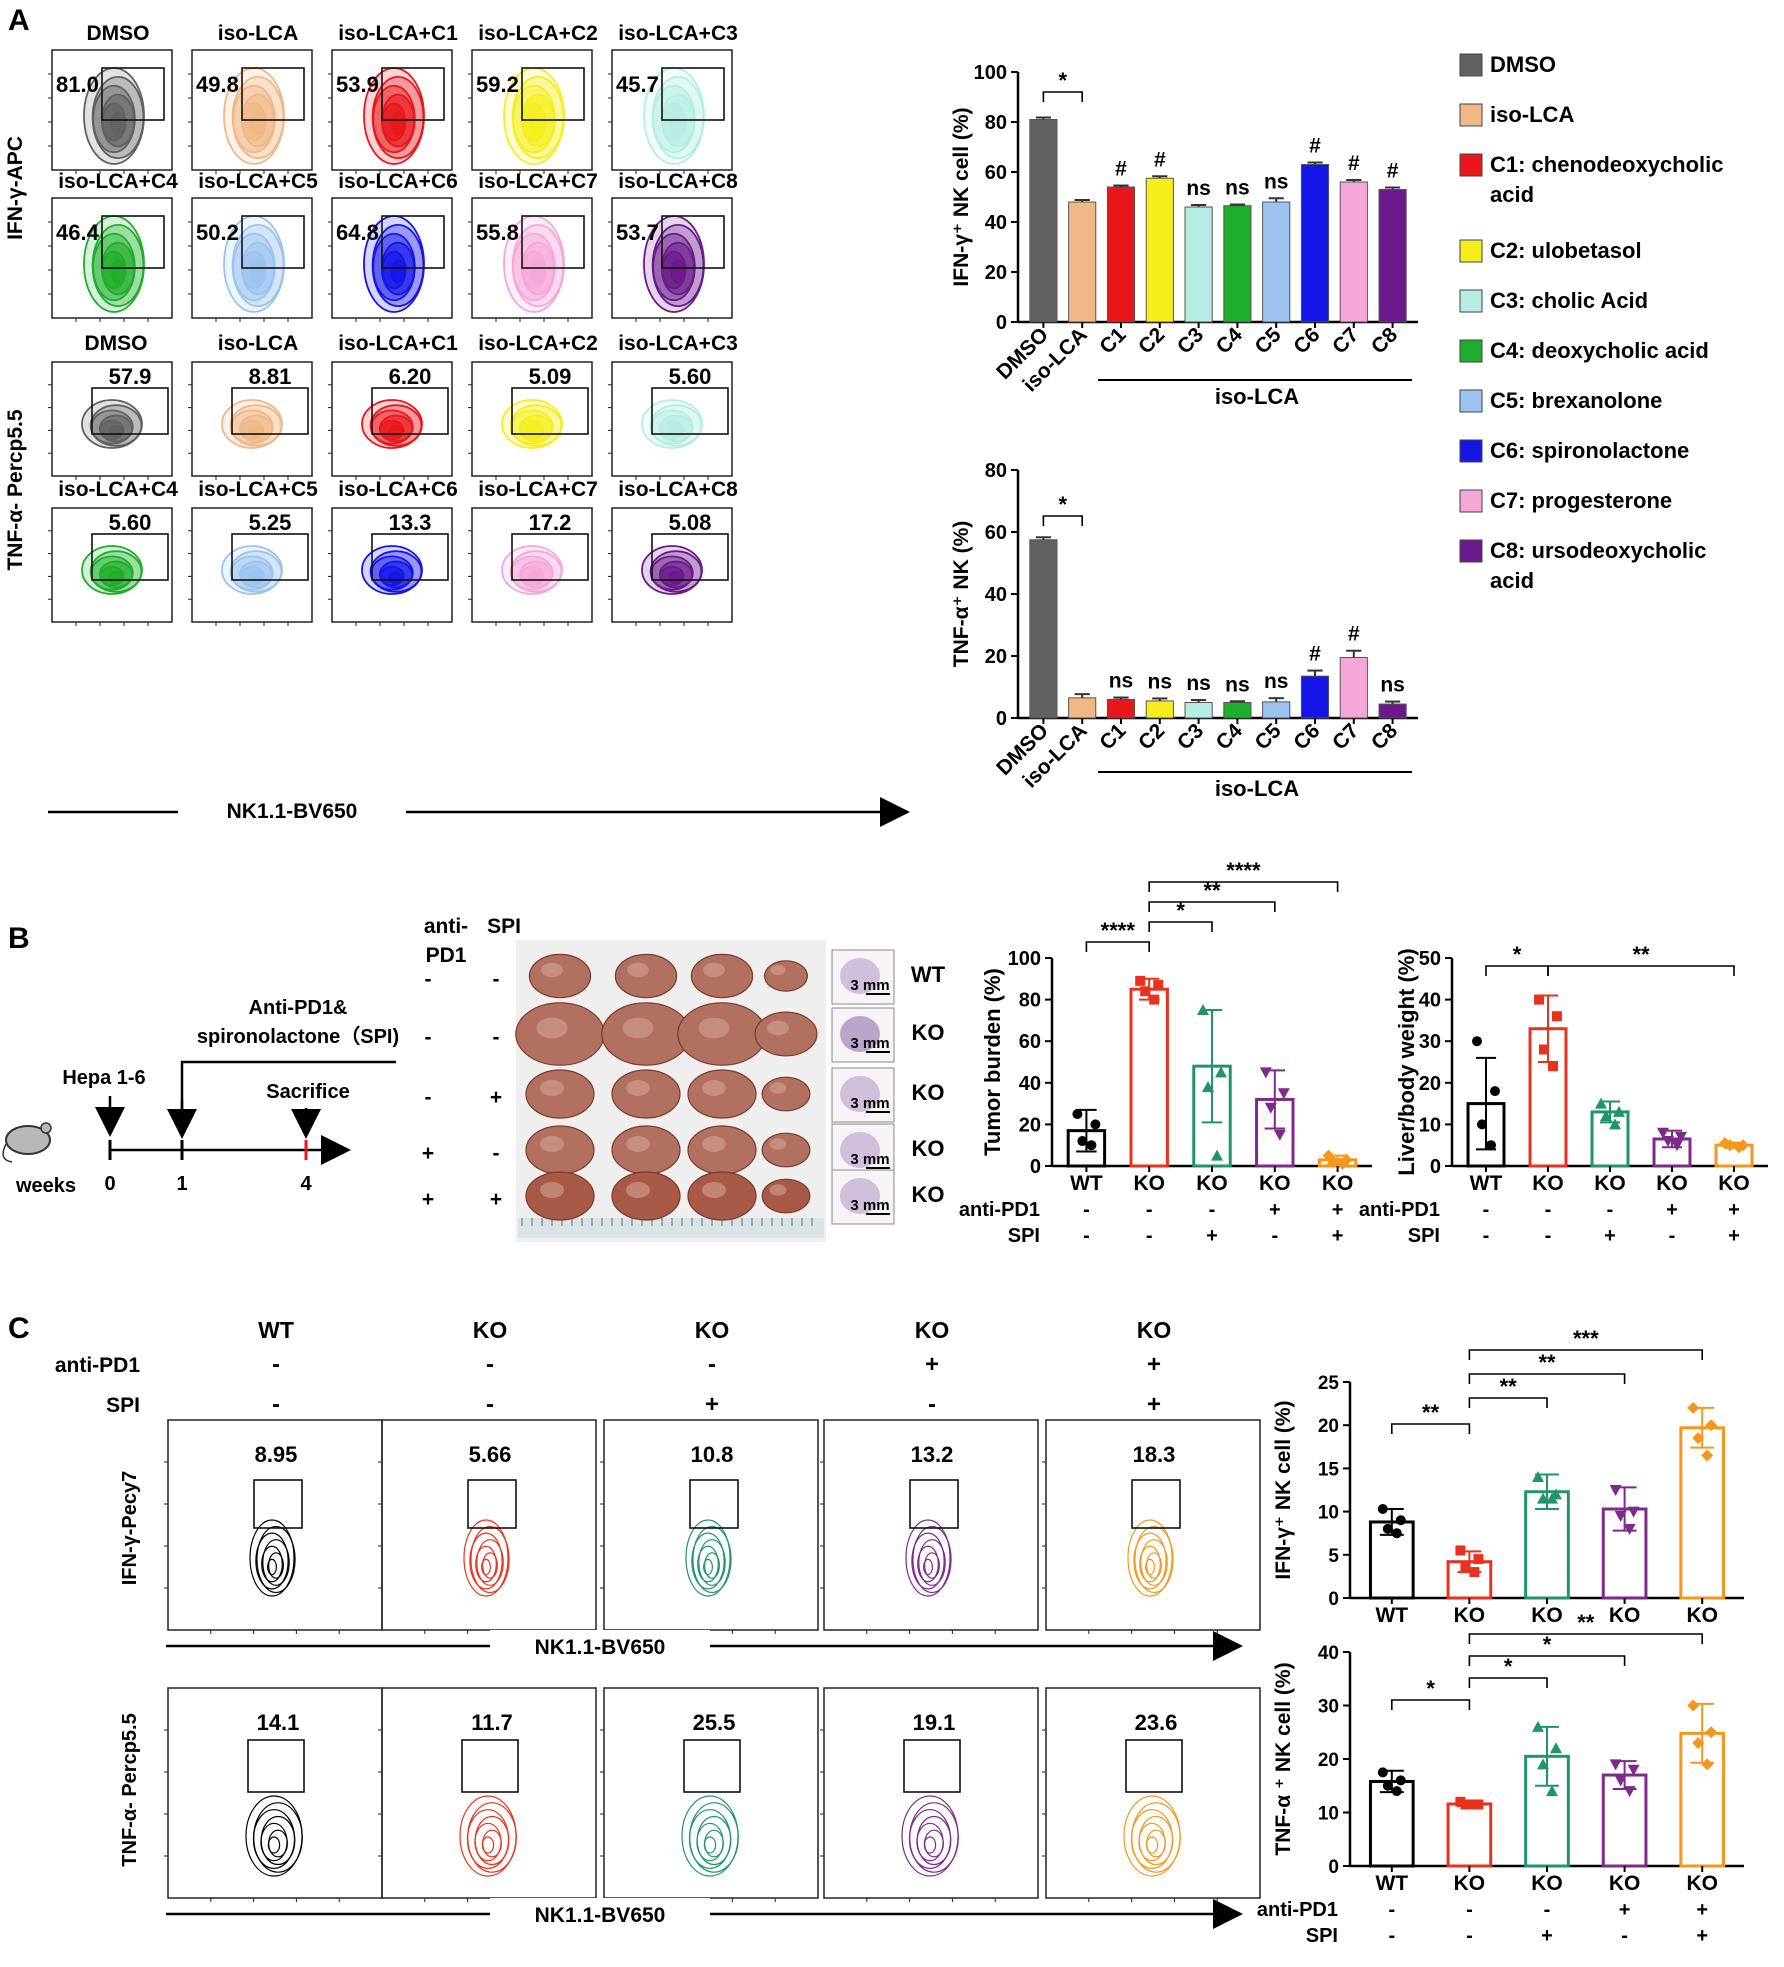  What do you see at coordinates (7, 1153) in the screenshot?
I see `mouse-tail-icon` at bounding box center [7, 1153].